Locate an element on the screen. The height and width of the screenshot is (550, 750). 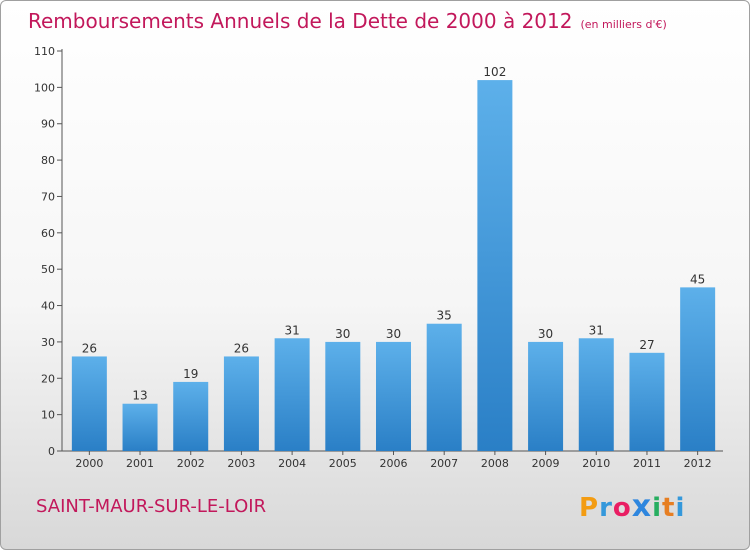
x-tick-label: 2010 is located at coordinates (596, 463).